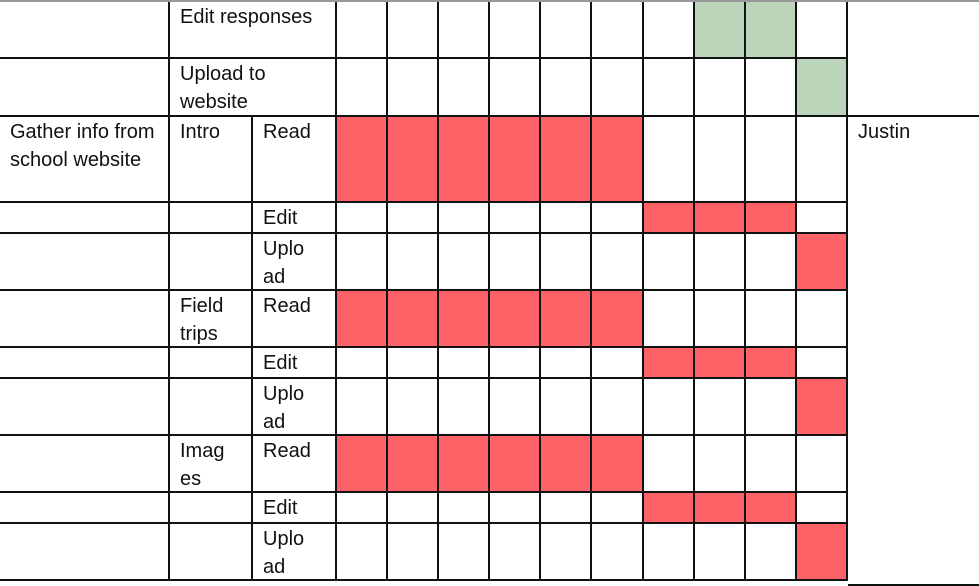 The image size is (979, 586). Describe the element at coordinates (211, 319) in the screenshot. I see `subtask-cell: Field trips` at that location.